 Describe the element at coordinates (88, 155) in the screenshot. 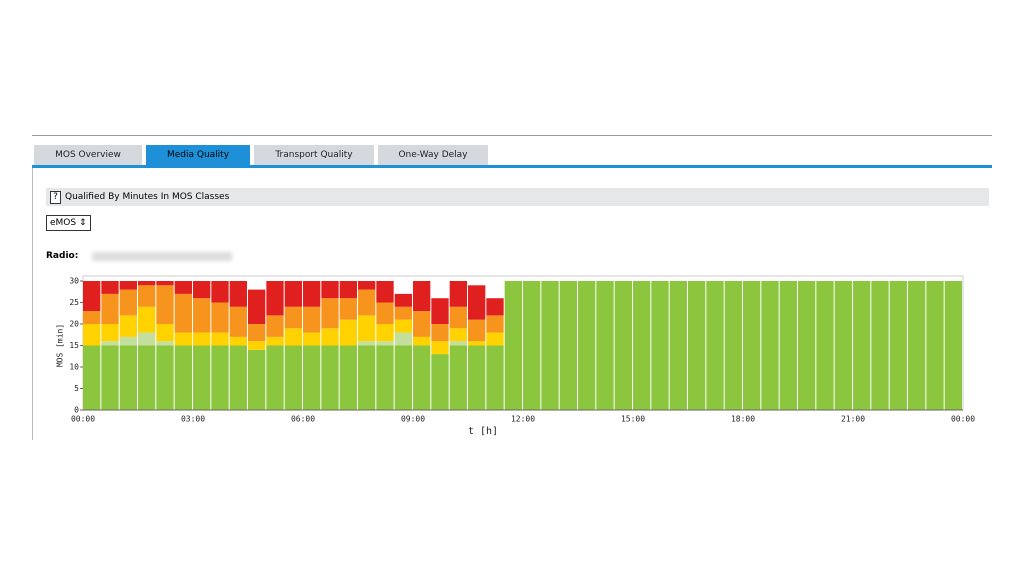

I see `tab: MOS Overview` at that location.